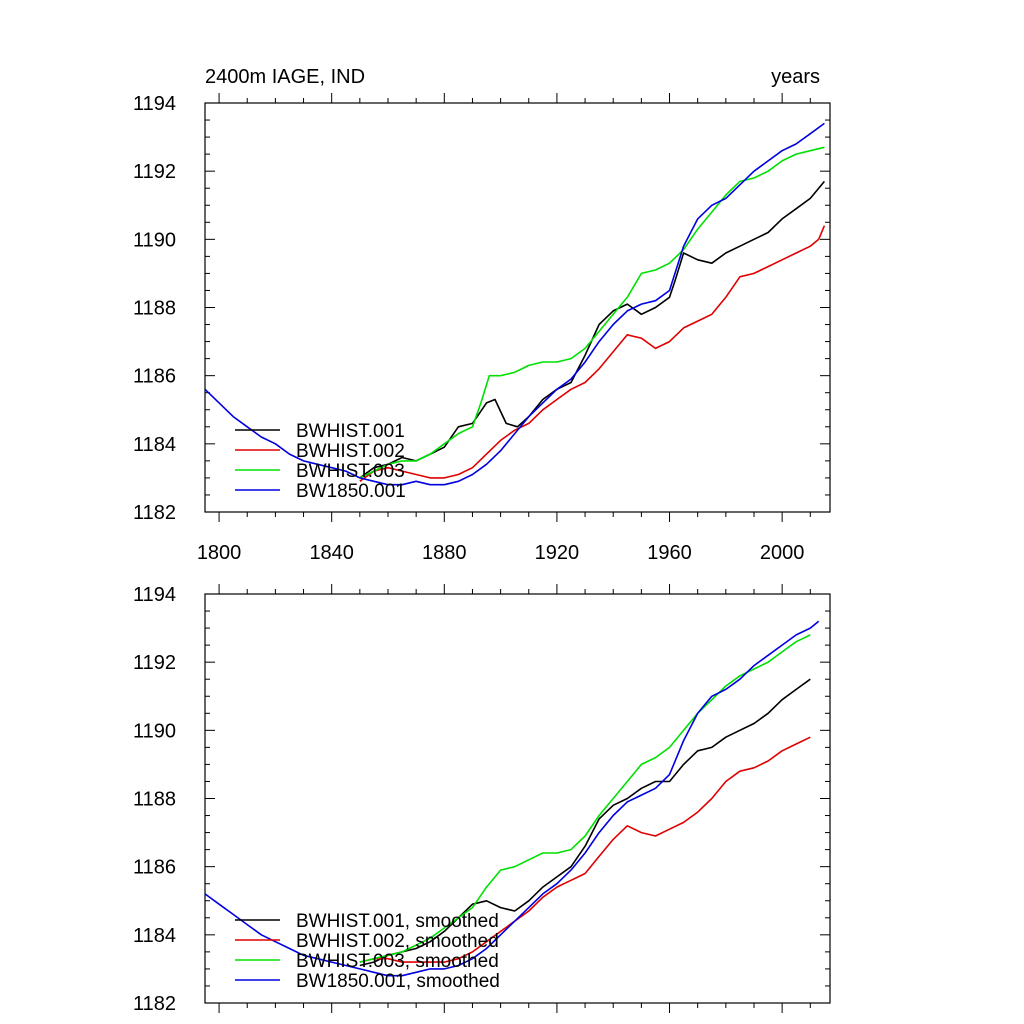 The height and width of the screenshot is (1024, 1024). I want to click on series-line-bwhist-003-smoothed, so click(585, 798).